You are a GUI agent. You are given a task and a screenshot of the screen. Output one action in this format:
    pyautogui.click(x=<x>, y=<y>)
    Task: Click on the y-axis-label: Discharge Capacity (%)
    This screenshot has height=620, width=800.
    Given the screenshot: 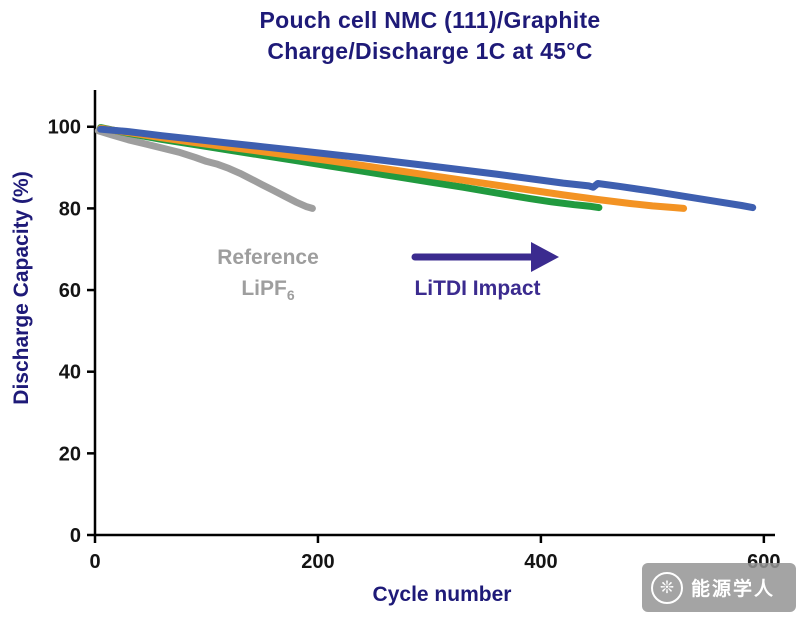 What is the action you would take?
    pyautogui.click(x=21, y=288)
    